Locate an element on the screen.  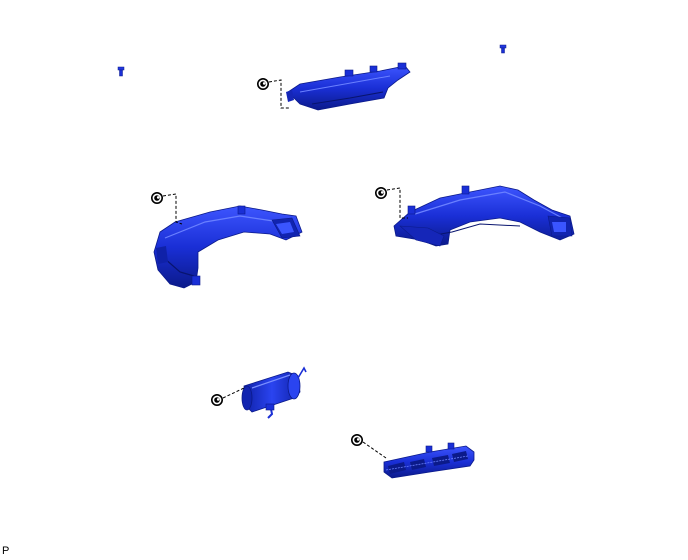
corner-label: P is located at coordinates (6, 551).